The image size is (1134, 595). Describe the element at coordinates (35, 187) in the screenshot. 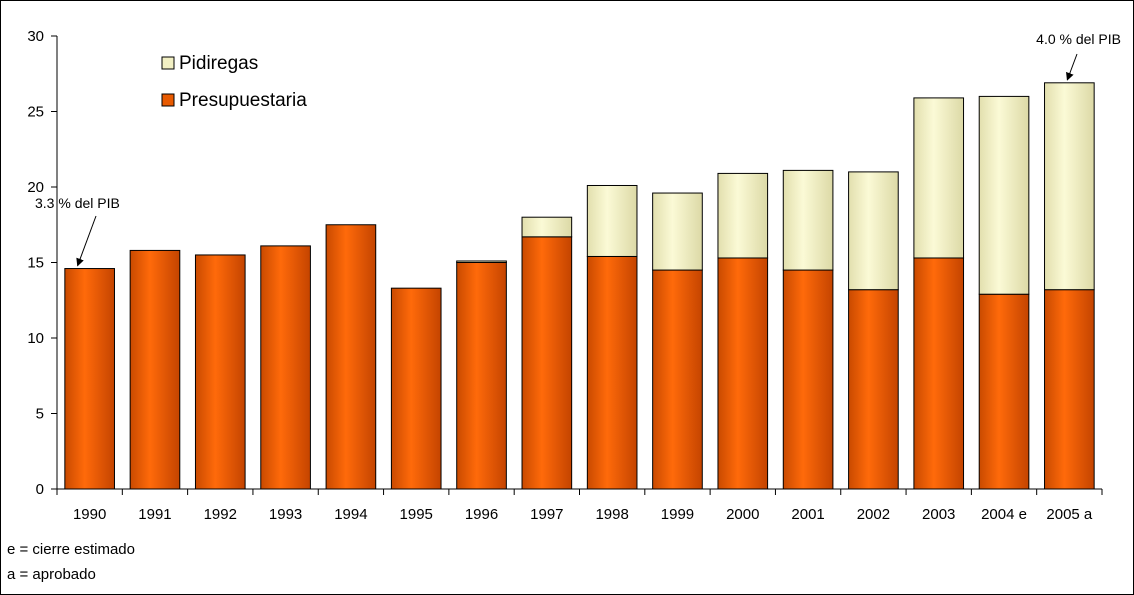

I see `y-tick-label: 20` at that location.